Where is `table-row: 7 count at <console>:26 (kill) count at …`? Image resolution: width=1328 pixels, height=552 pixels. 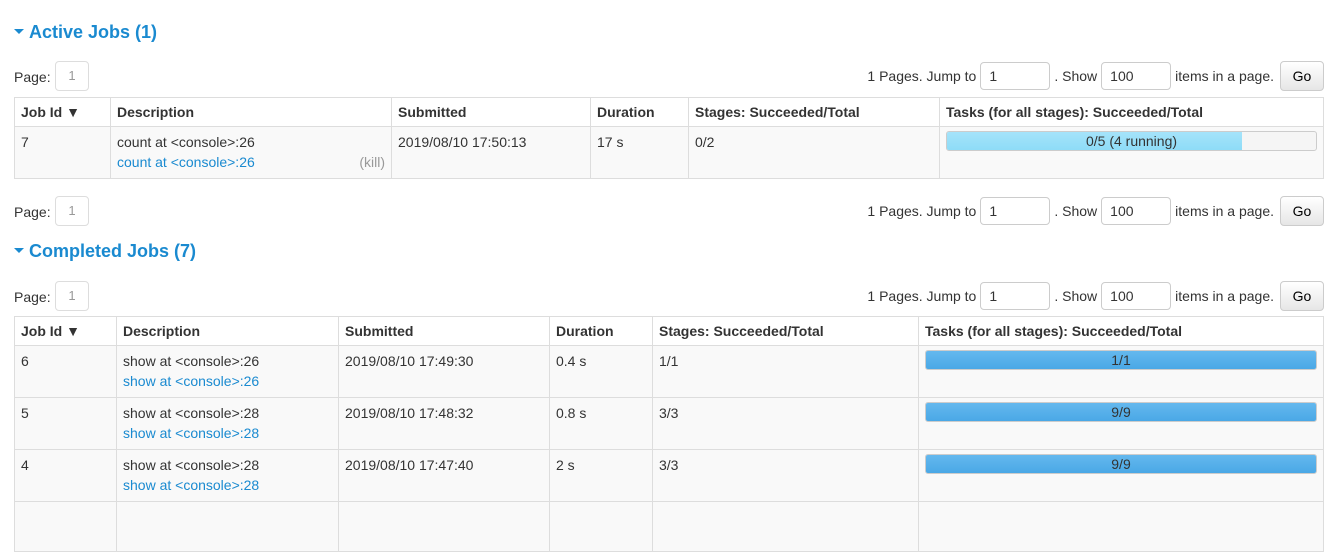 table-row: 7 count at <console>:26 (kill) count at … is located at coordinates (669, 152).